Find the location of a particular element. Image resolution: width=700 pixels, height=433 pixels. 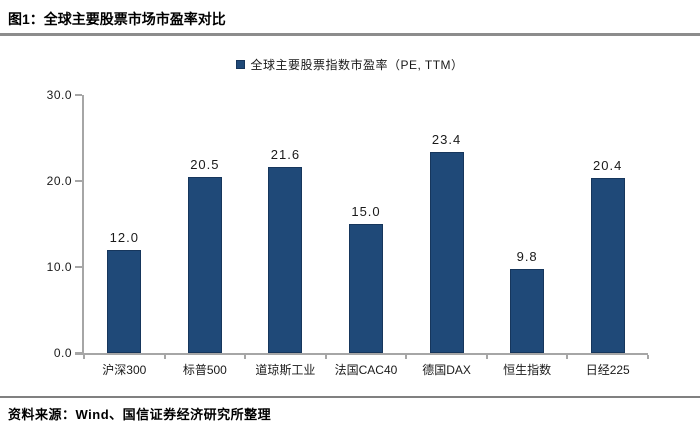

bar-value-label: 21.6 is located at coordinates (285, 155).